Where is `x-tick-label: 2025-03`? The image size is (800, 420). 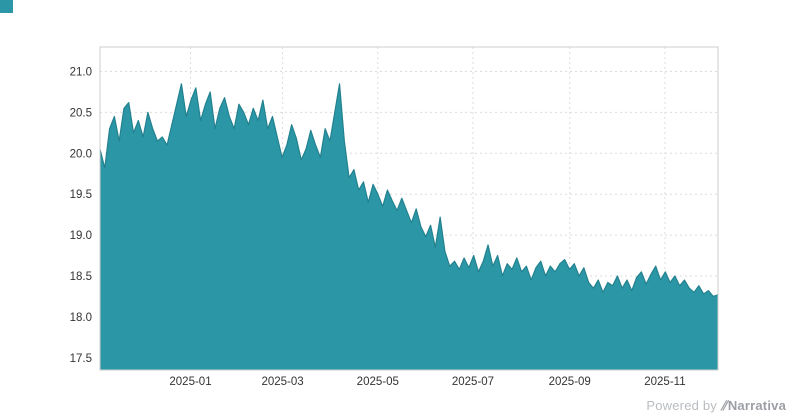
x-tick-label: 2025-03 is located at coordinates (282, 382).